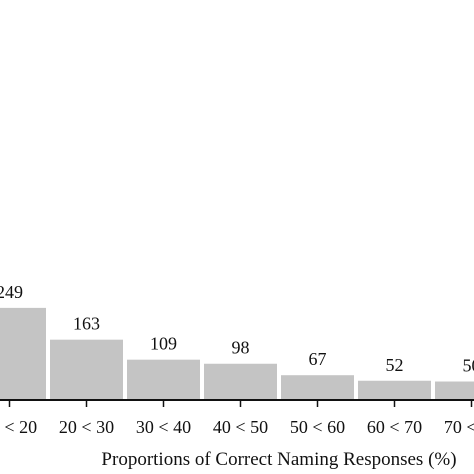 Image resolution: width=474 pixels, height=474 pixels. I want to click on value-label-0: 249, so click(11, 292).